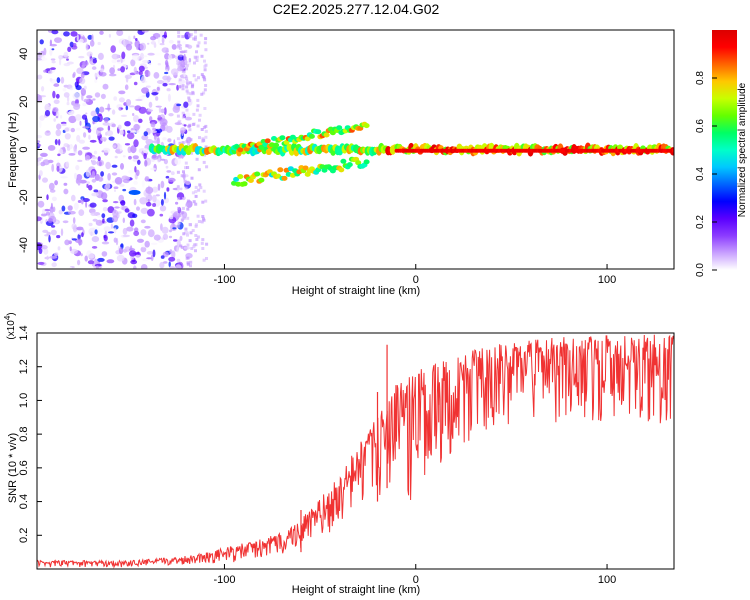 This screenshot has height=600, width=750. I want to click on snr-y-ticks: 0.2 0.4 0.6 0.8 1.0 1.2 1.4, so click(30, 434).